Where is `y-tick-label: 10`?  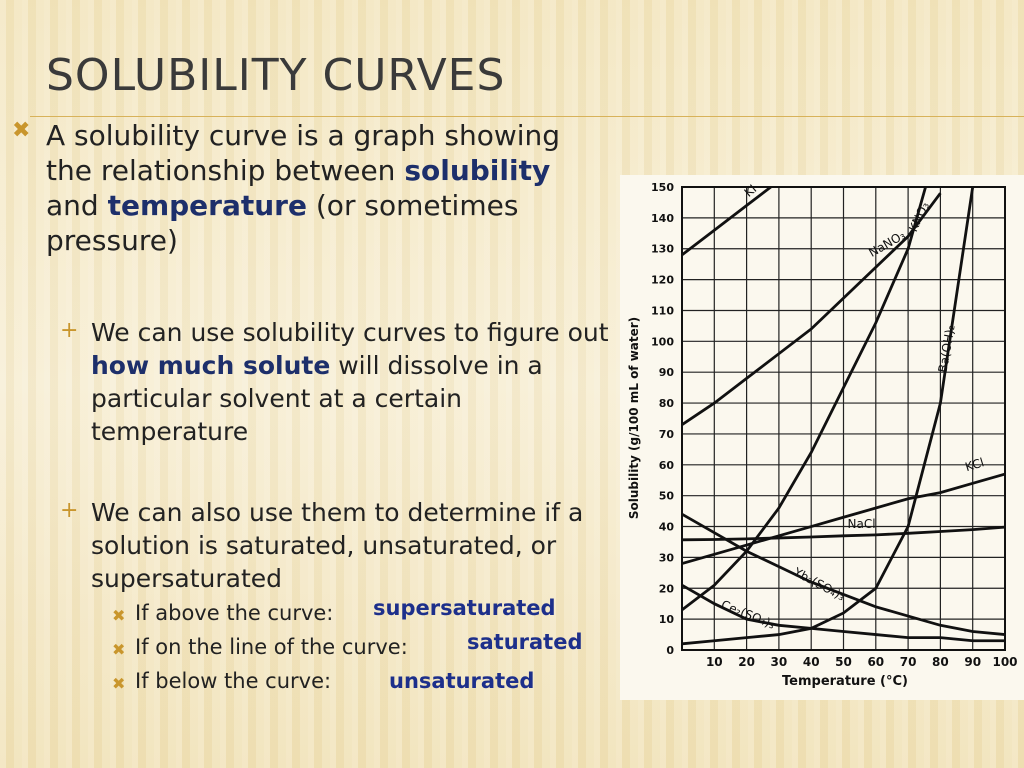
y-tick-label: 10 is located at coordinates (667, 619).